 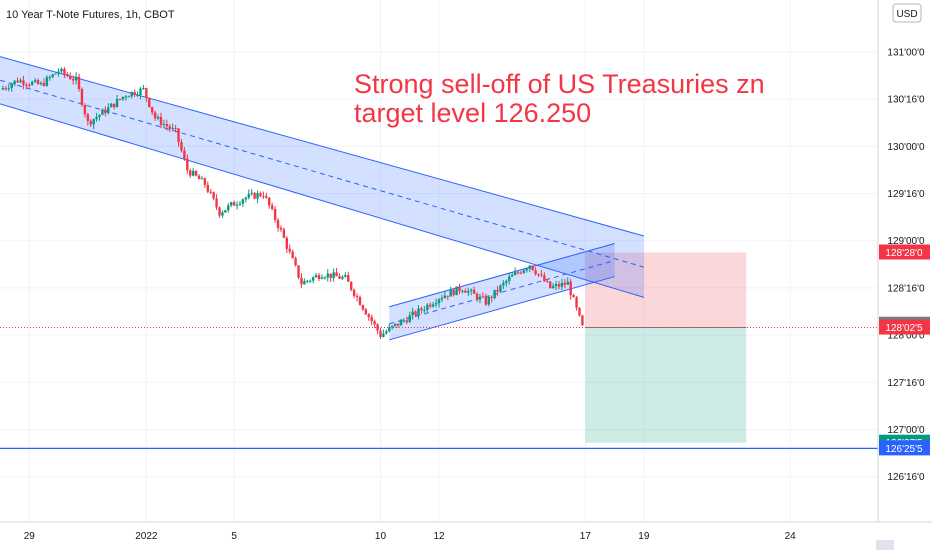 I want to click on currency-badge, so click(x=907, y=13).